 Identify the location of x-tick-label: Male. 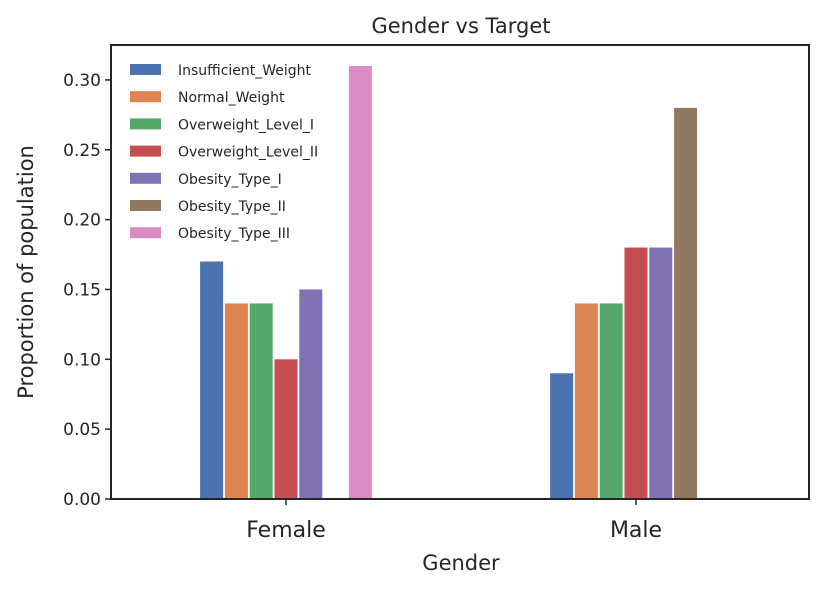
(636, 530).